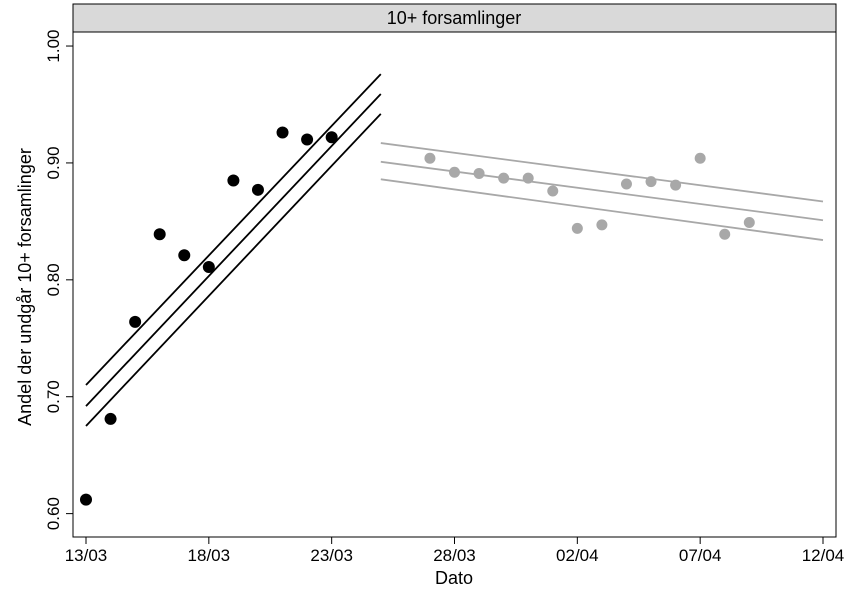  What do you see at coordinates (577, 555) in the screenshot?
I see `x-tick-label: 02/04` at bounding box center [577, 555].